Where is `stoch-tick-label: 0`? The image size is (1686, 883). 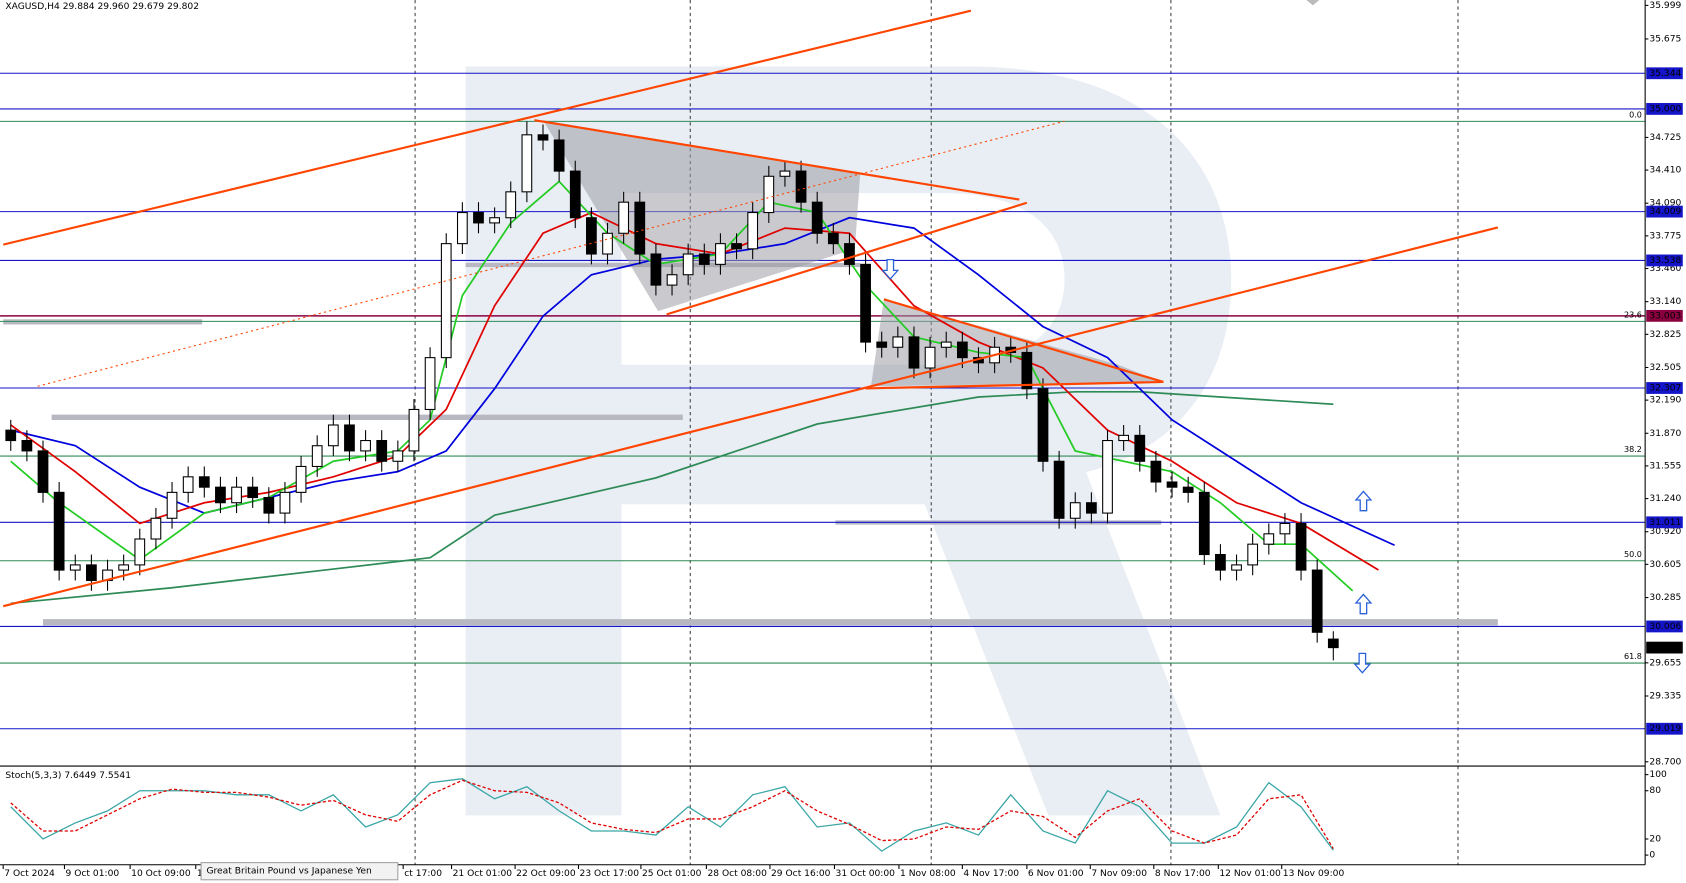
stoch-tick-label: 0 is located at coordinates (1652, 856).